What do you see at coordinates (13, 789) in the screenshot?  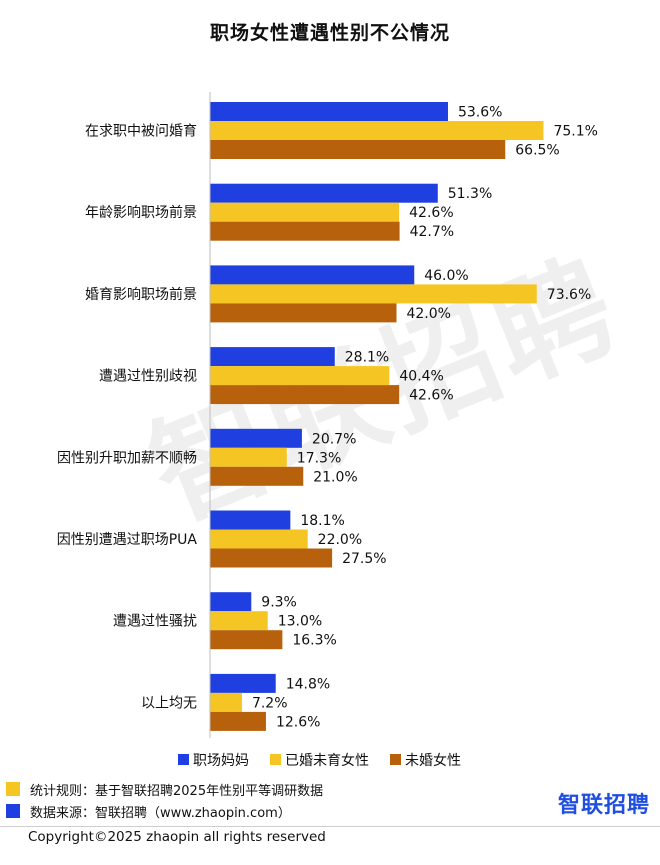 I see `note-rule-swatch` at bounding box center [13, 789].